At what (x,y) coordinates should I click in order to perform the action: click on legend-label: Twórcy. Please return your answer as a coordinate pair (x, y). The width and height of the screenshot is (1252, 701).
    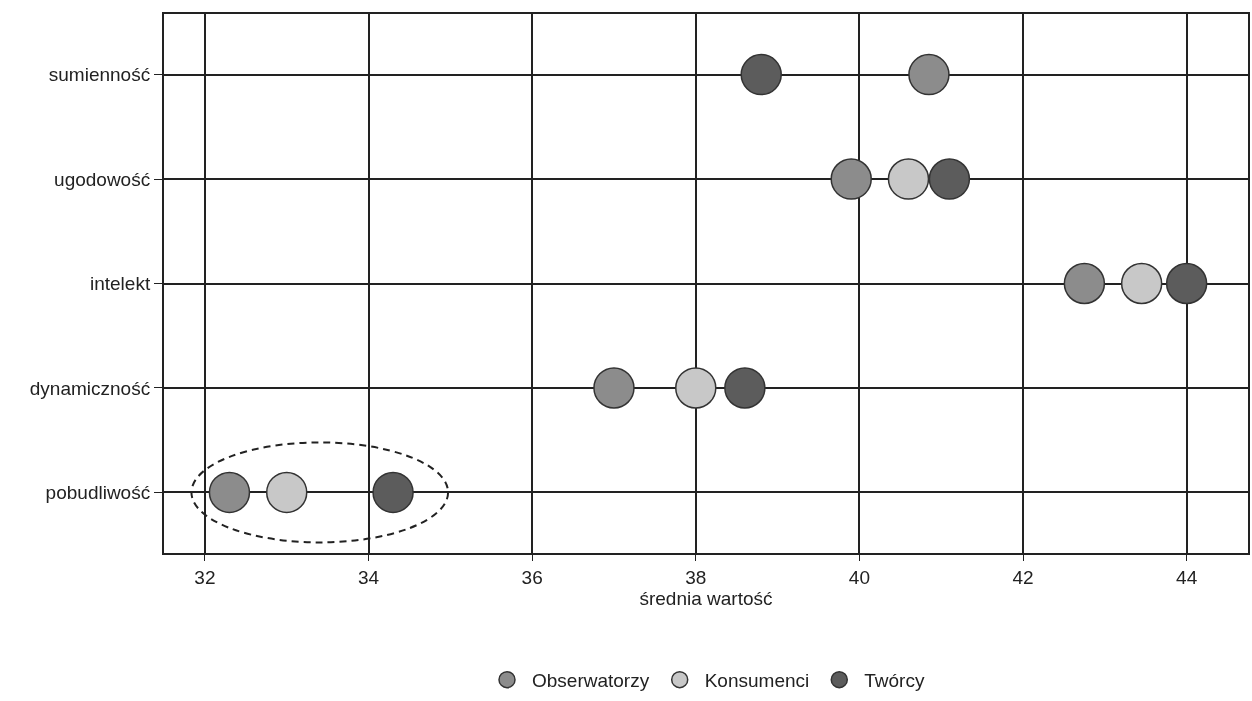
    Looking at the image, I should click on (894, 681).